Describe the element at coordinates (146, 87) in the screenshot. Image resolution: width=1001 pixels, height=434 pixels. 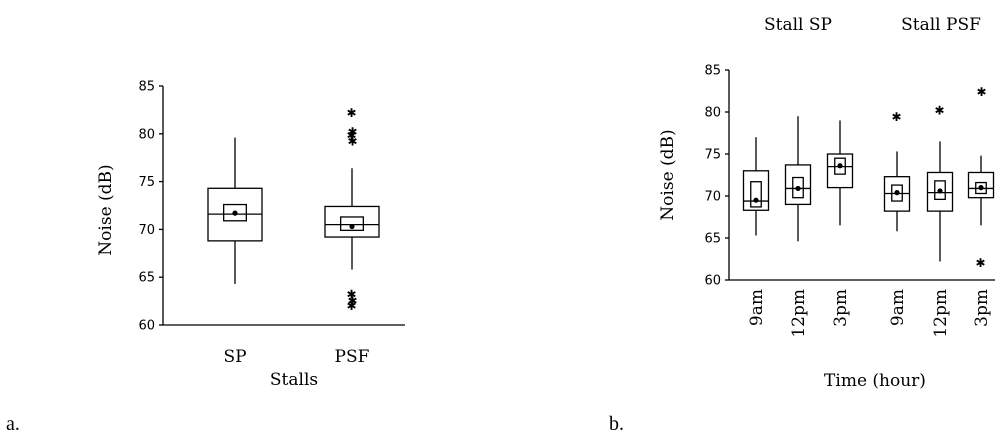
I see `chart-a-y-tick-label: 85` at that location.